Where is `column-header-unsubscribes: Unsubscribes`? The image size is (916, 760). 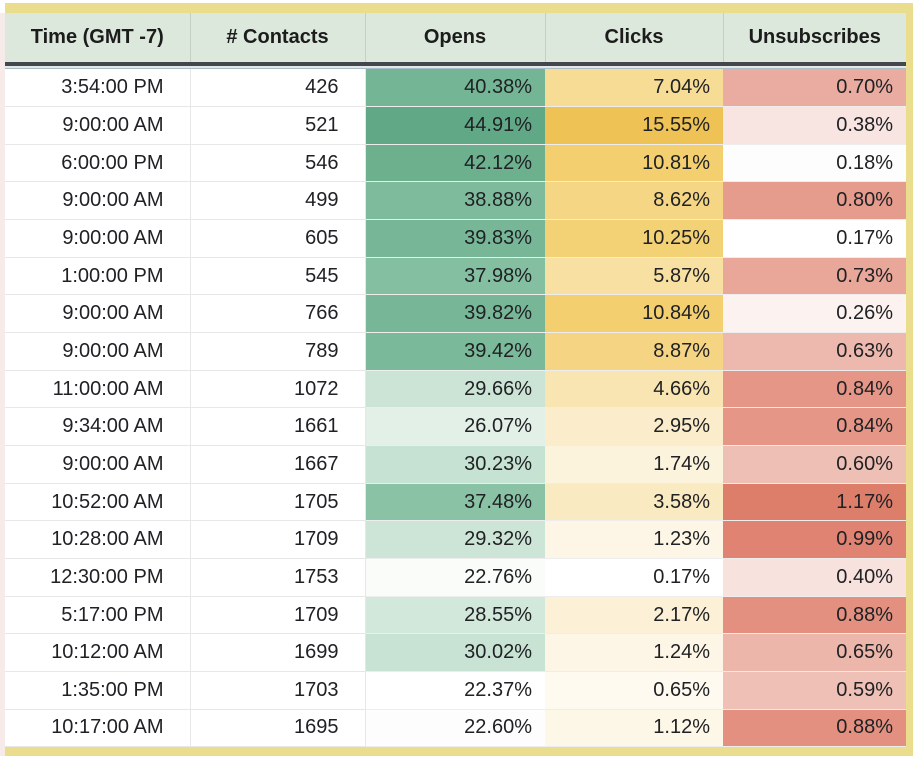 column-header-unsubscribes: Unsubscribes is located at coordinates (814, 37).